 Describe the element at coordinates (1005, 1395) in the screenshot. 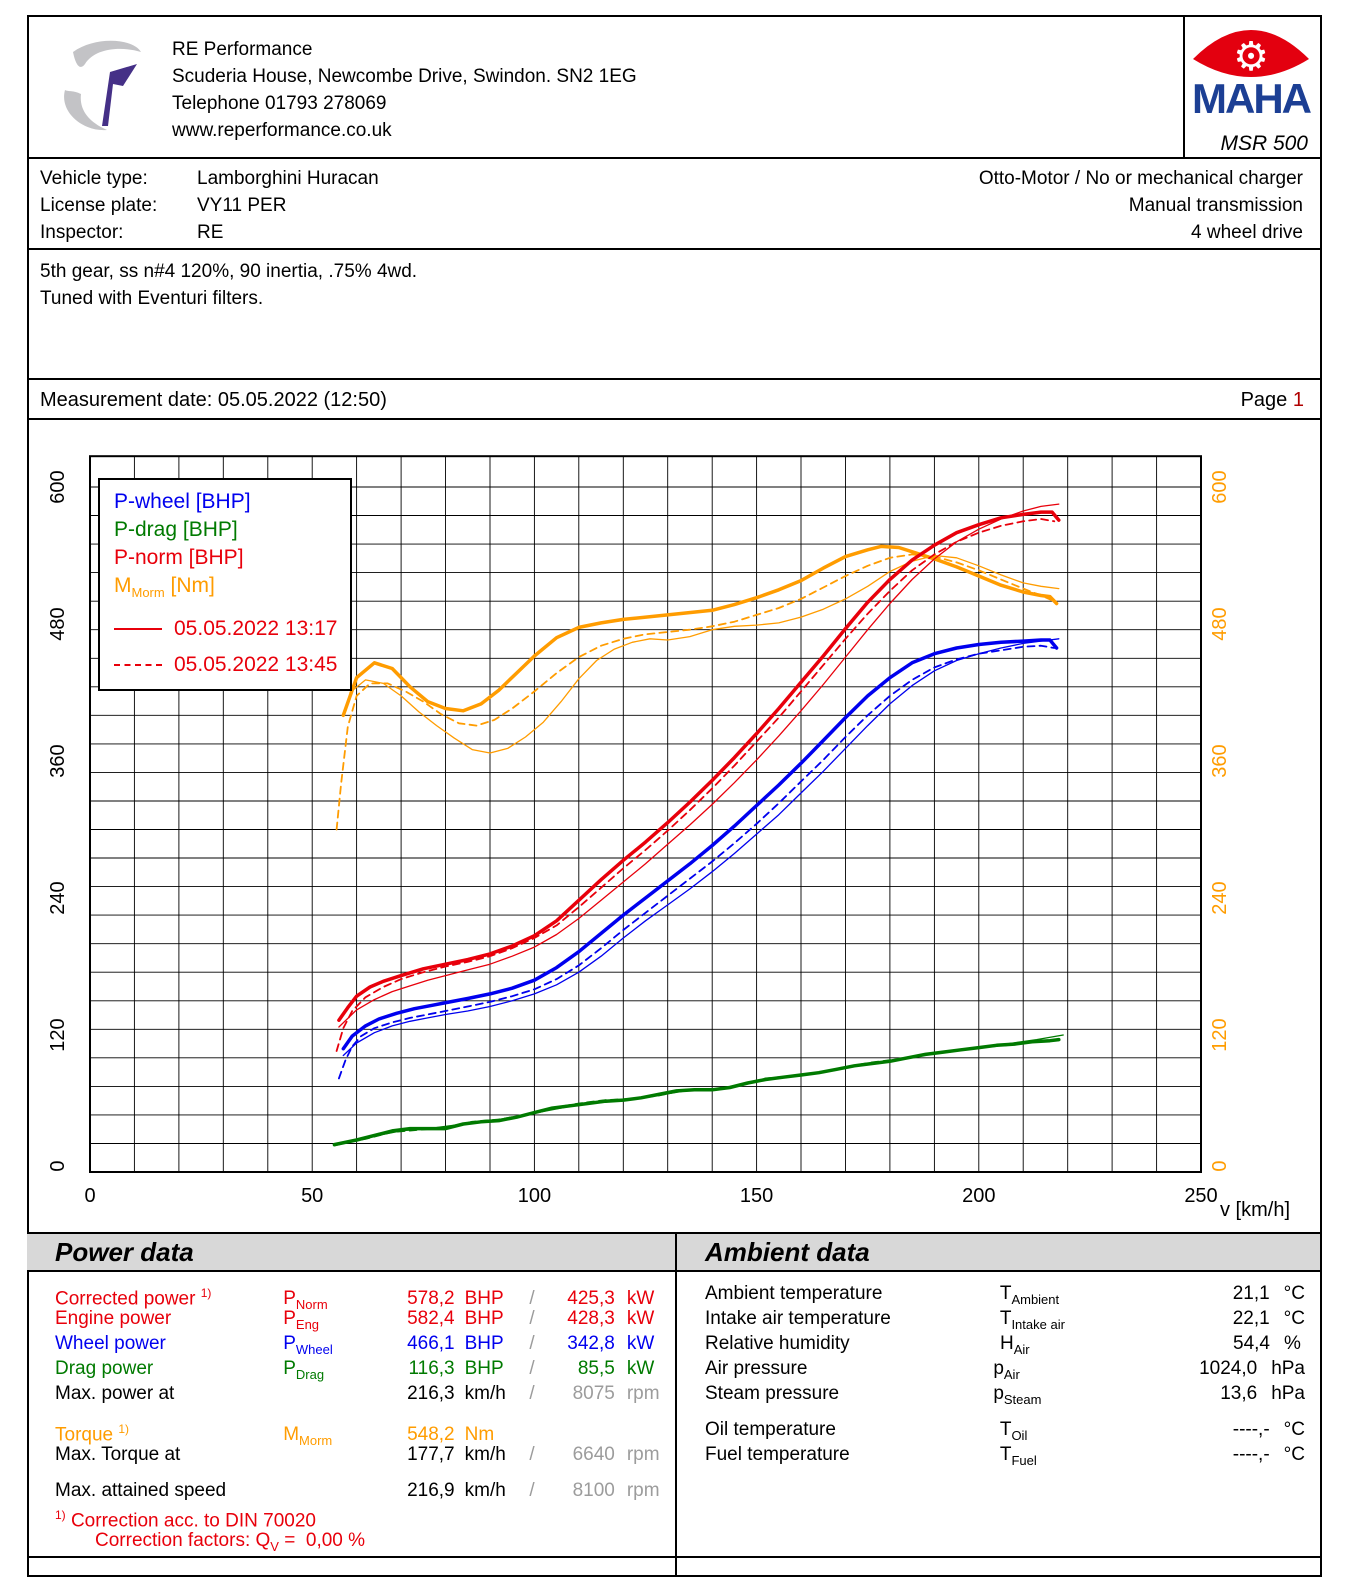

I see `ambient-row-steam-pressure: Steam pressure pSteam 13,6 hPa` at that location.